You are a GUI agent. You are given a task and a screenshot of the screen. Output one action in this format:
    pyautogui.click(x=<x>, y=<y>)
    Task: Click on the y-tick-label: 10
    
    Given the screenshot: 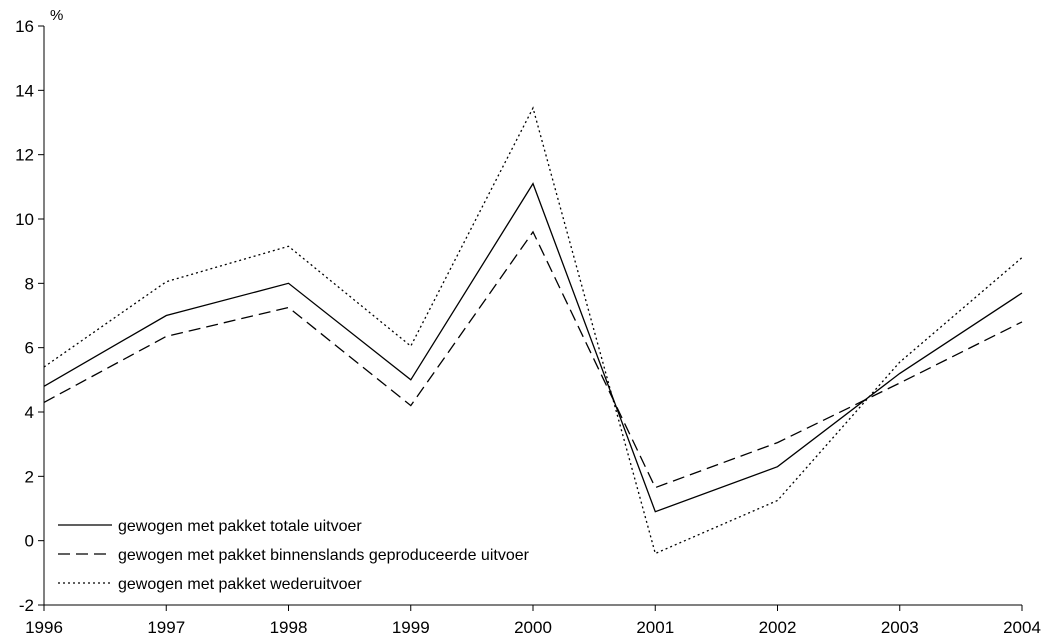 What is the action you would take?
    pyautogui.click(x=24, y=219)
    